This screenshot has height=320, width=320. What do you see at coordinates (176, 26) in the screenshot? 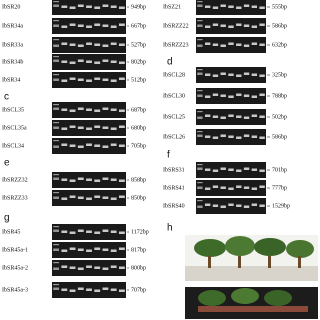
I see `gene-label: IbSRZZ22` at bounding box center [176, 26].